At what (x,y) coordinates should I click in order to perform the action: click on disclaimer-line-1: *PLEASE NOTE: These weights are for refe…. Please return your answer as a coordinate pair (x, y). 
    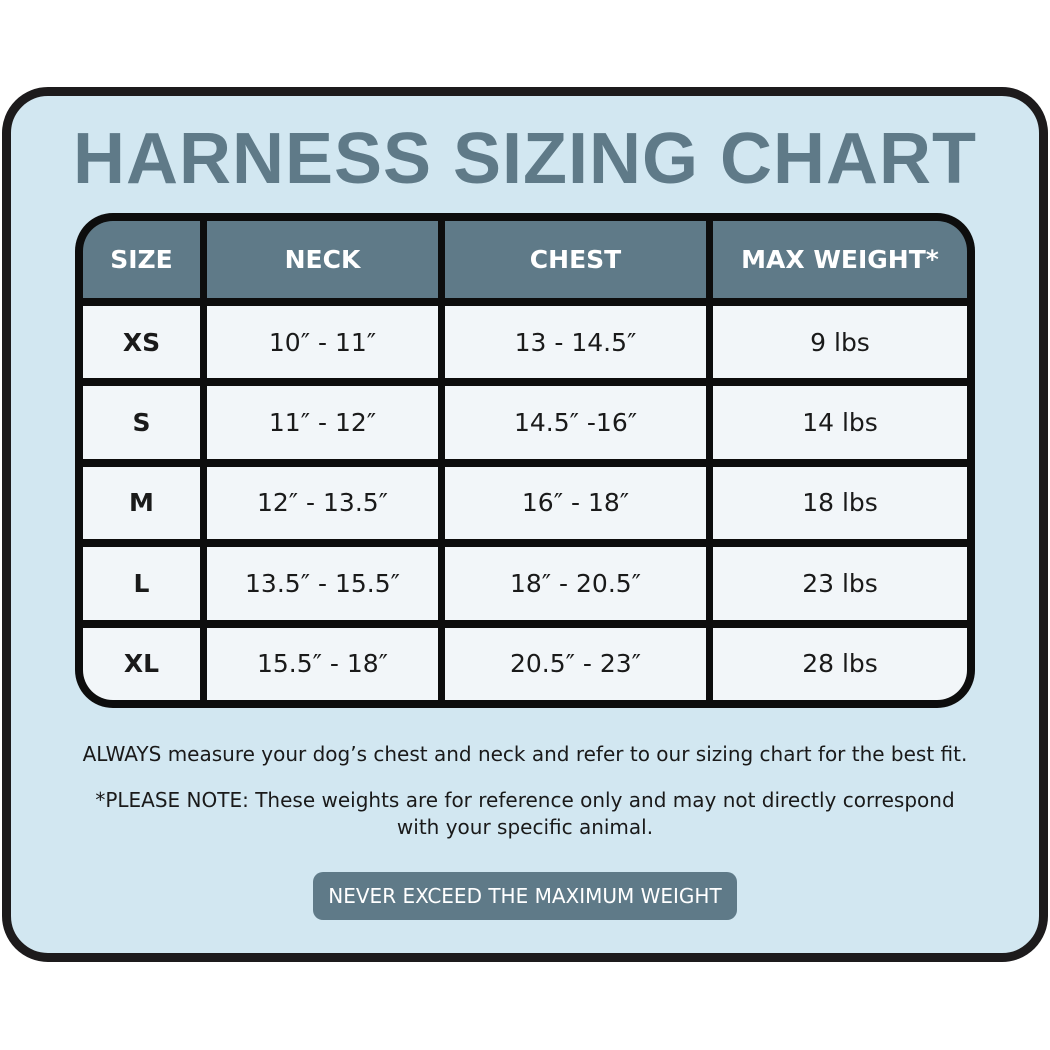
    Looking at the image, I should click on (525, 800).